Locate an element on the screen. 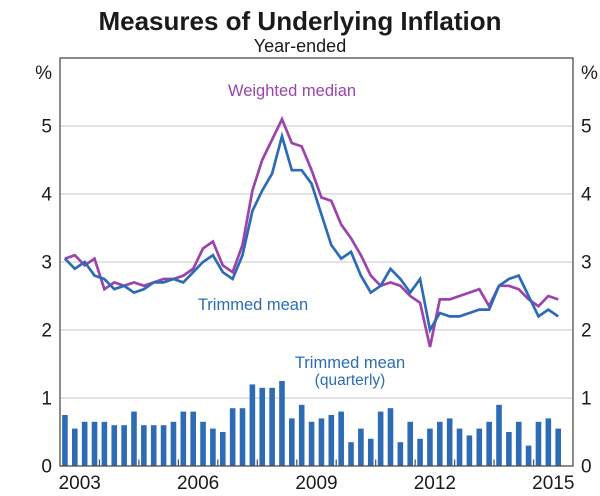 The height and width of the screenshot is (496, 600). weighted-median-series-label: Weighted median is located at coordinates (292, 91).